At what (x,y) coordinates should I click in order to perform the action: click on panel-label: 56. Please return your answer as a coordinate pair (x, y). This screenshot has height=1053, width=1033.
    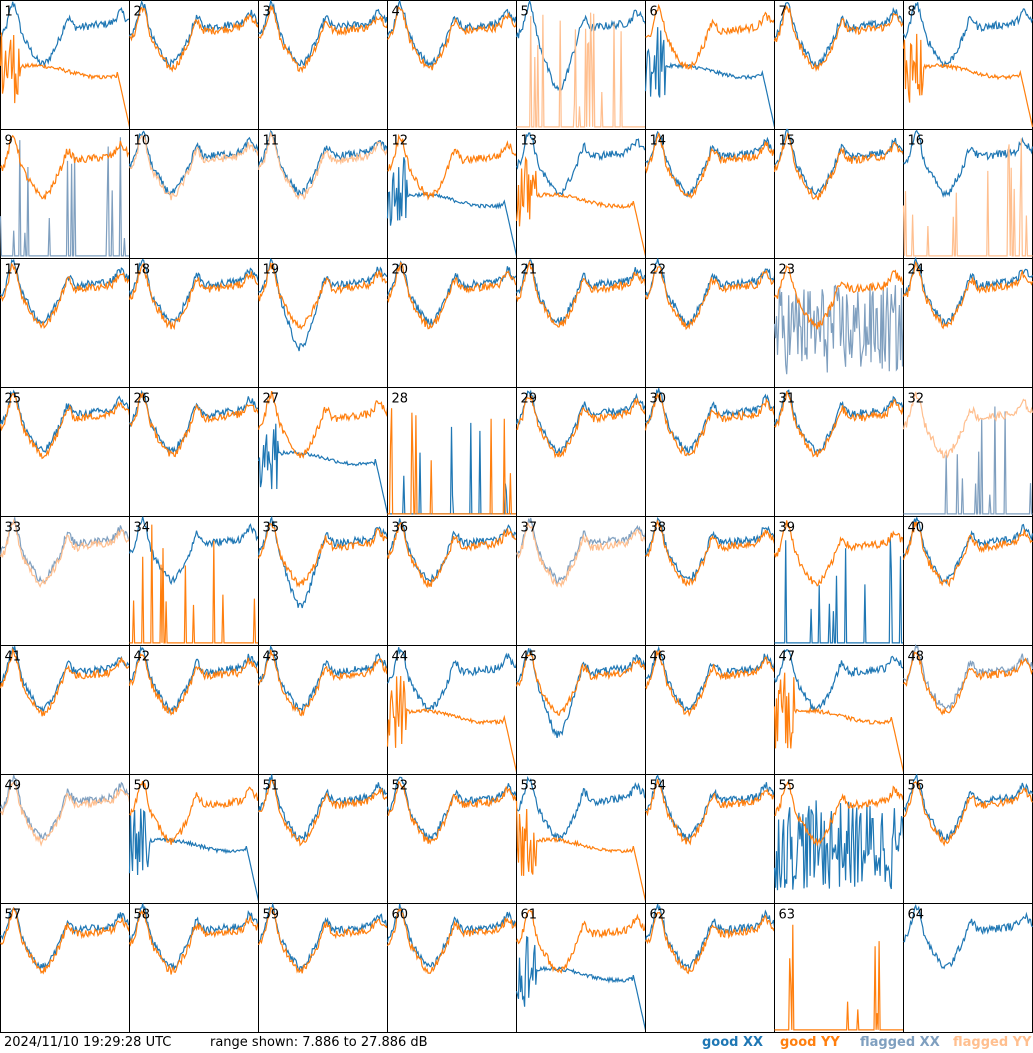
    Looking at the image, I should click on (916, 786).